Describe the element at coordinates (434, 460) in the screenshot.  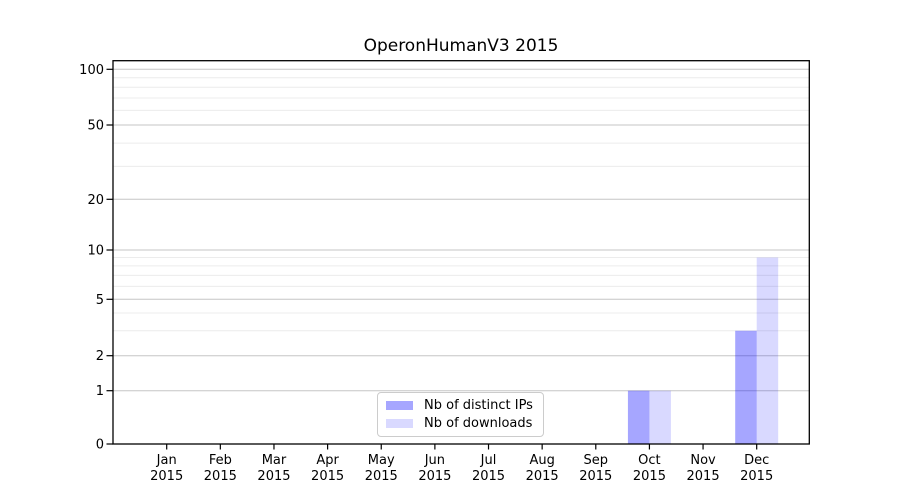
I see `x-tick-label-month: Jun` at that location.